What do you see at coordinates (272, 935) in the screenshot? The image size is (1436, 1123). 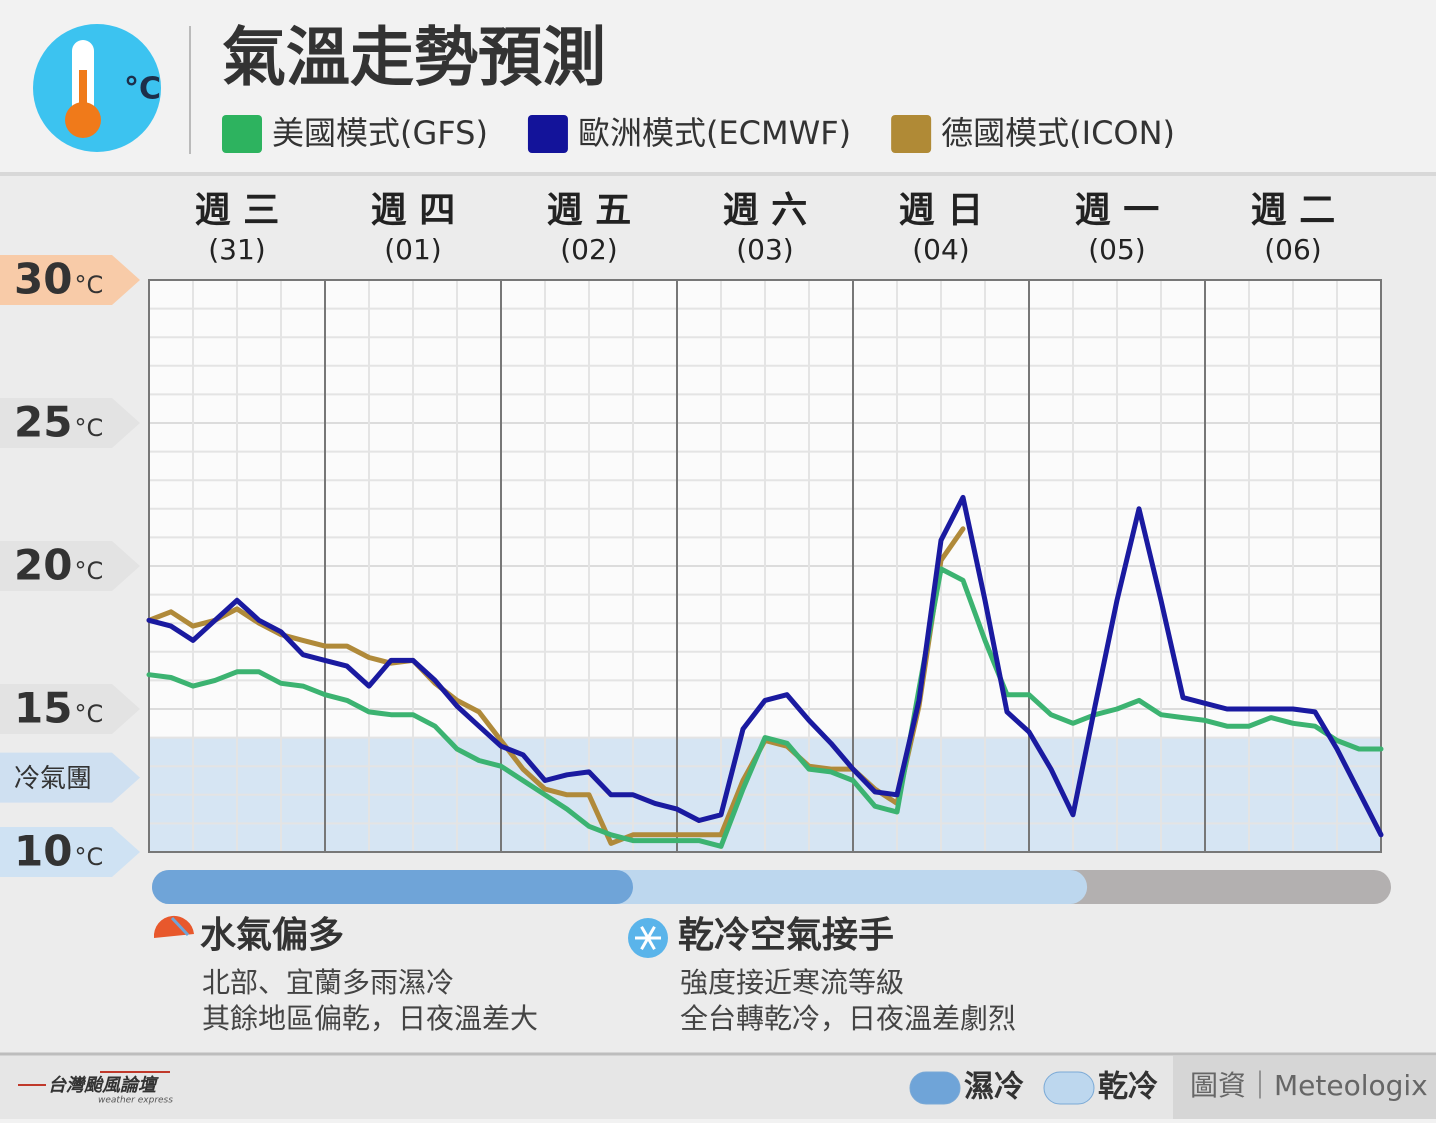 I see `note-title: 水氣偏多` at bounding box center [272, 935].